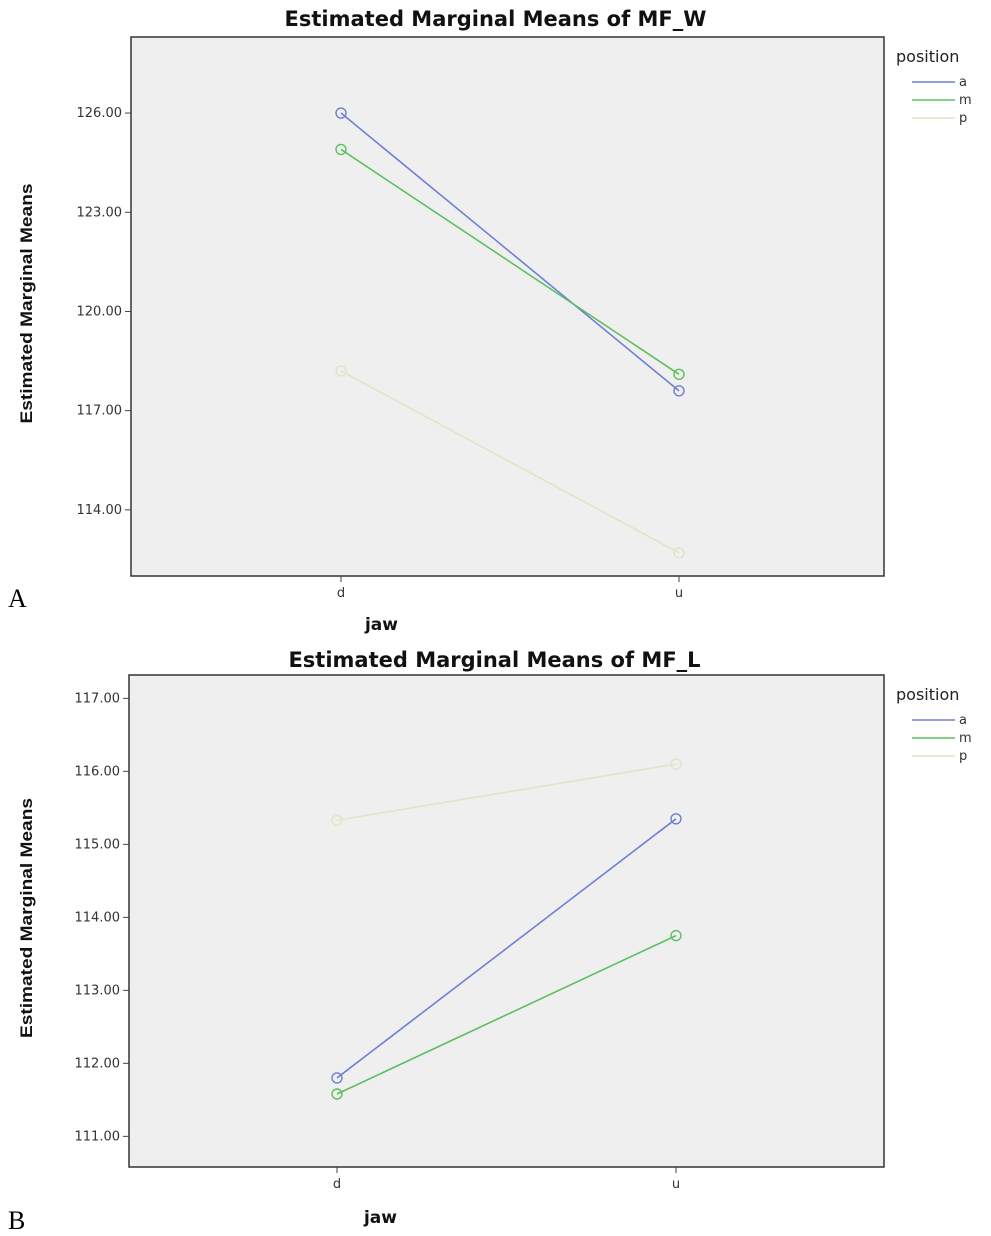 The height and width of the screenshot is (1236, 991). What do you see at coordinates (100, 113) in the screenshot?
I see `y-tick-label: 126.00` at bounding box center [100, 113].